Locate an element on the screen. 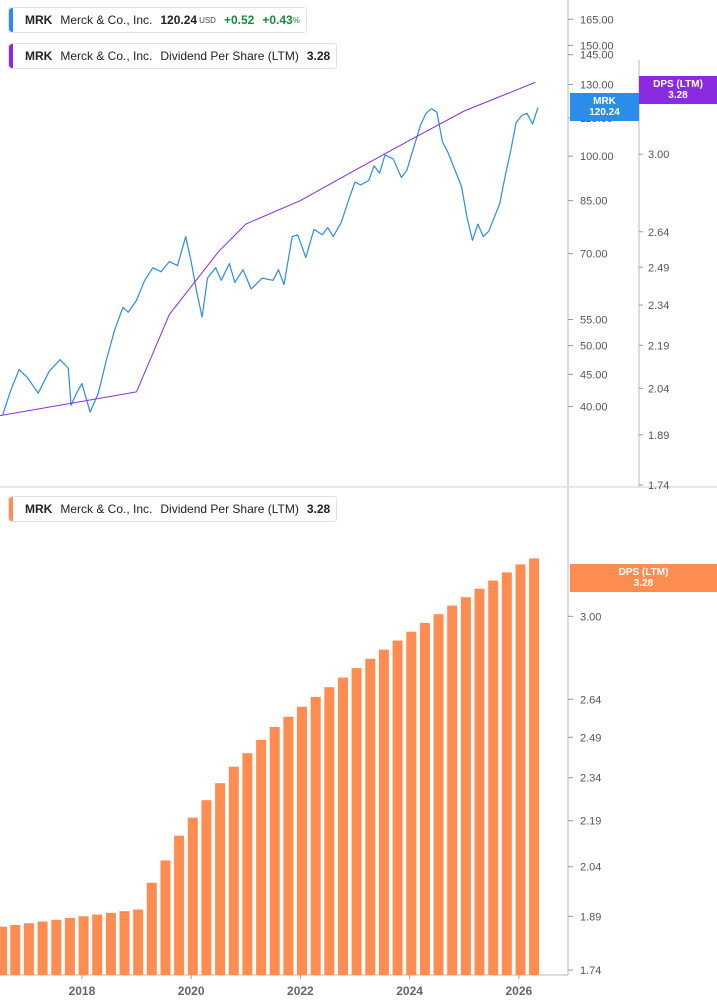 The height and width of the screenshot is (1005, 717). dps-tick-label-3: 2.34 is located at coordinates (658, 306).